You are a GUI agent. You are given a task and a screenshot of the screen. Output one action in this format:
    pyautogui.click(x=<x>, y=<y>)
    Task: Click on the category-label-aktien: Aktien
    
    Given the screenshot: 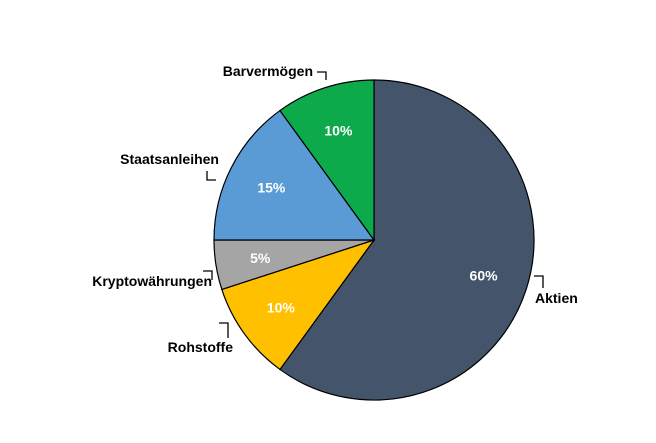 What is the action you would take?
    pyautogui.click(x=556, y=298)
    